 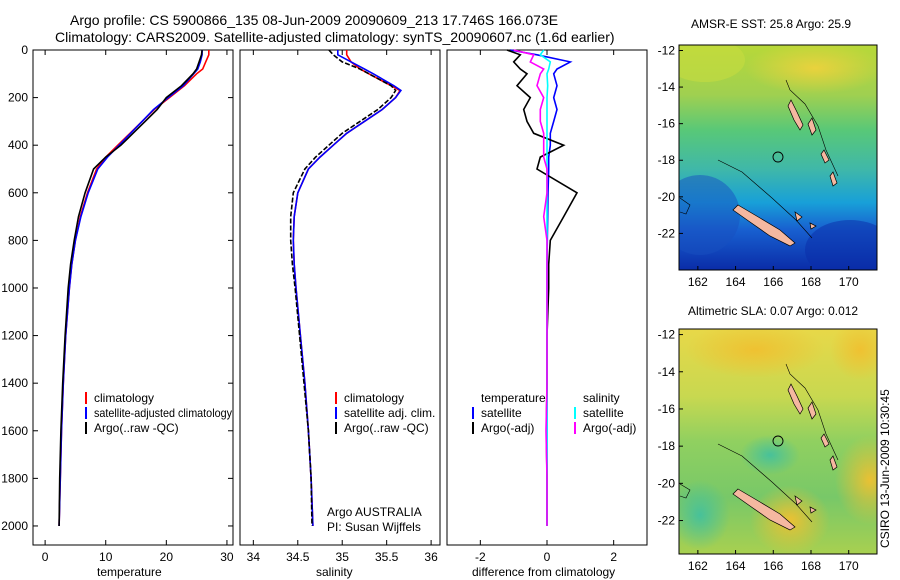 What do you see at coordinates (163, 413) in the screenshot?
I see `legend-label-satellite: satellite-adjusted climatology` at bounding box center [163, 413].